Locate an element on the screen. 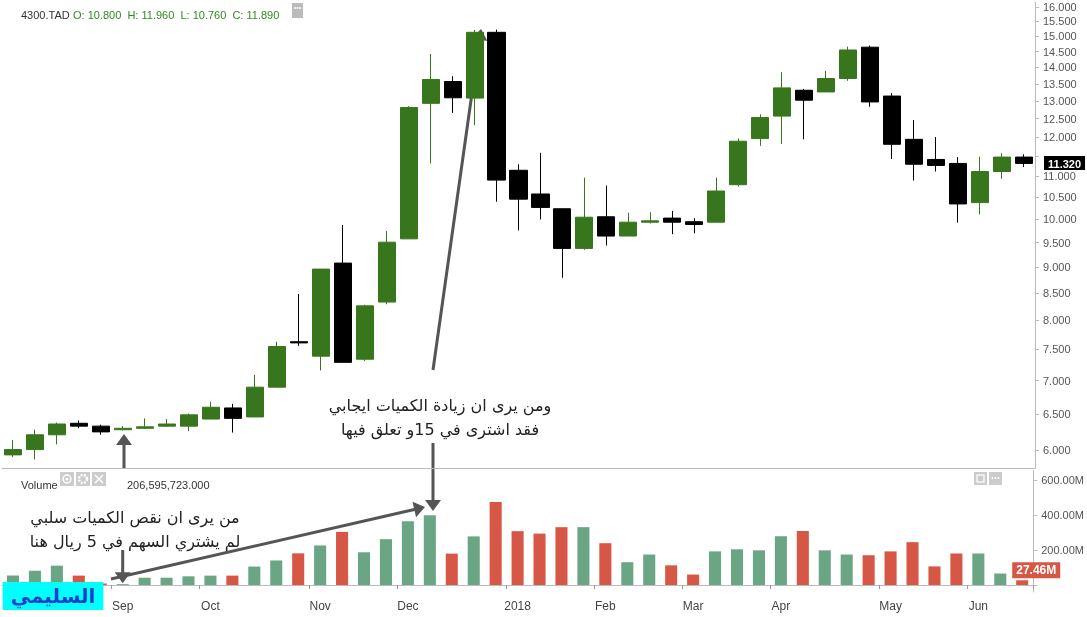 The image size is (1087, 617). text: Volume is located at coordinates (39, 484).